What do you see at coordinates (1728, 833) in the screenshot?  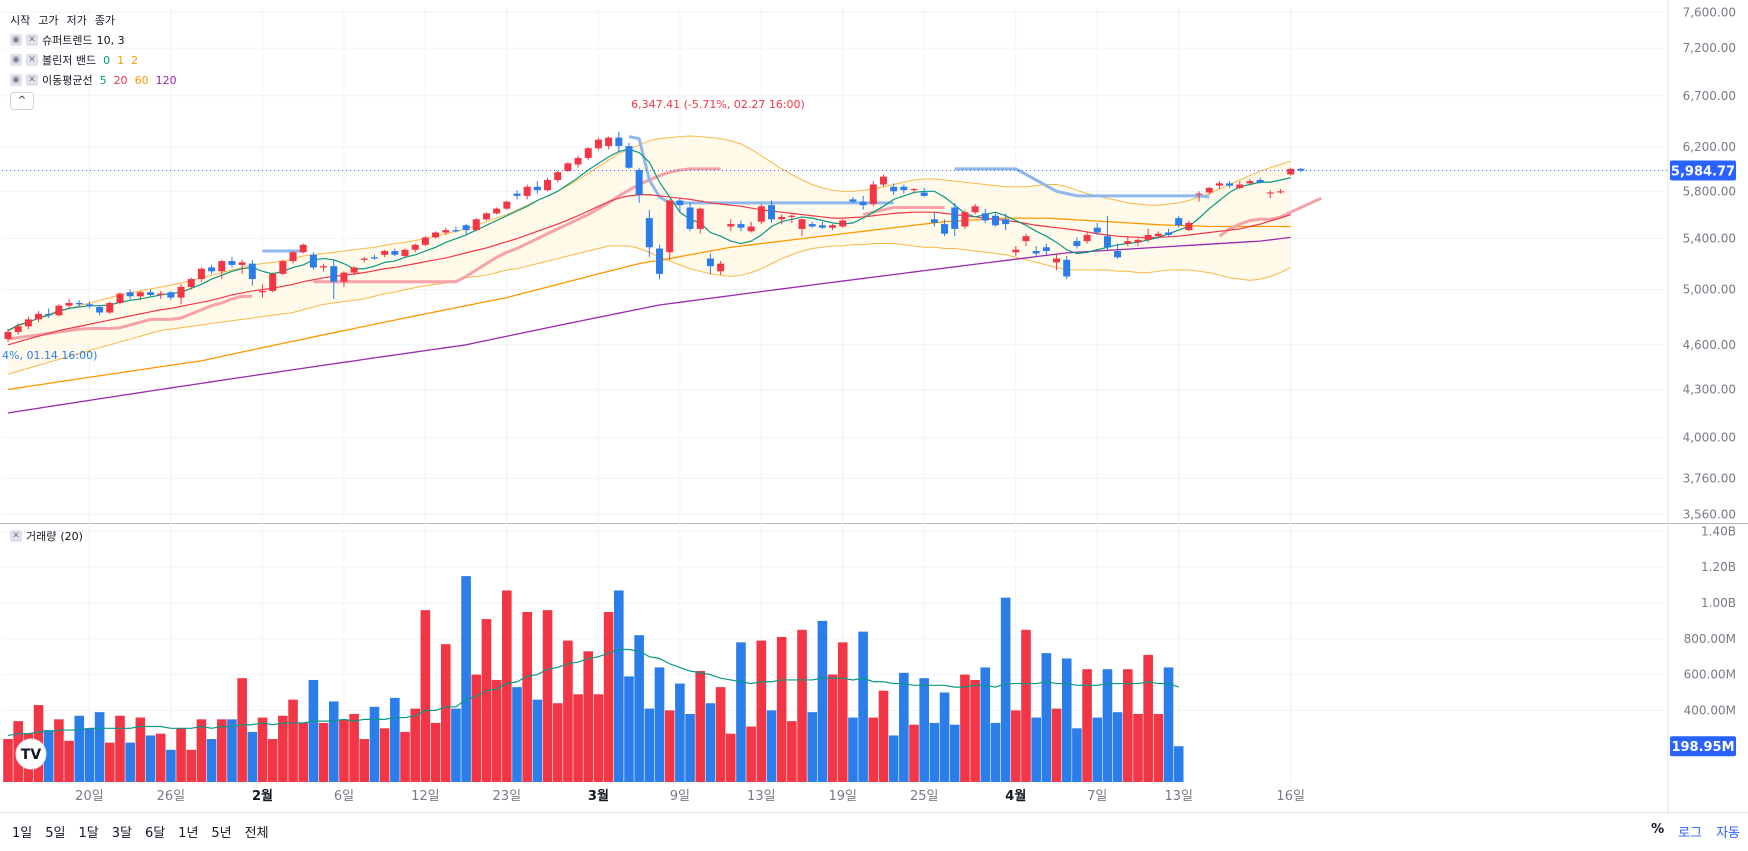 I see `auto-scale-button: 자동` at bounding box center [1728, 833].